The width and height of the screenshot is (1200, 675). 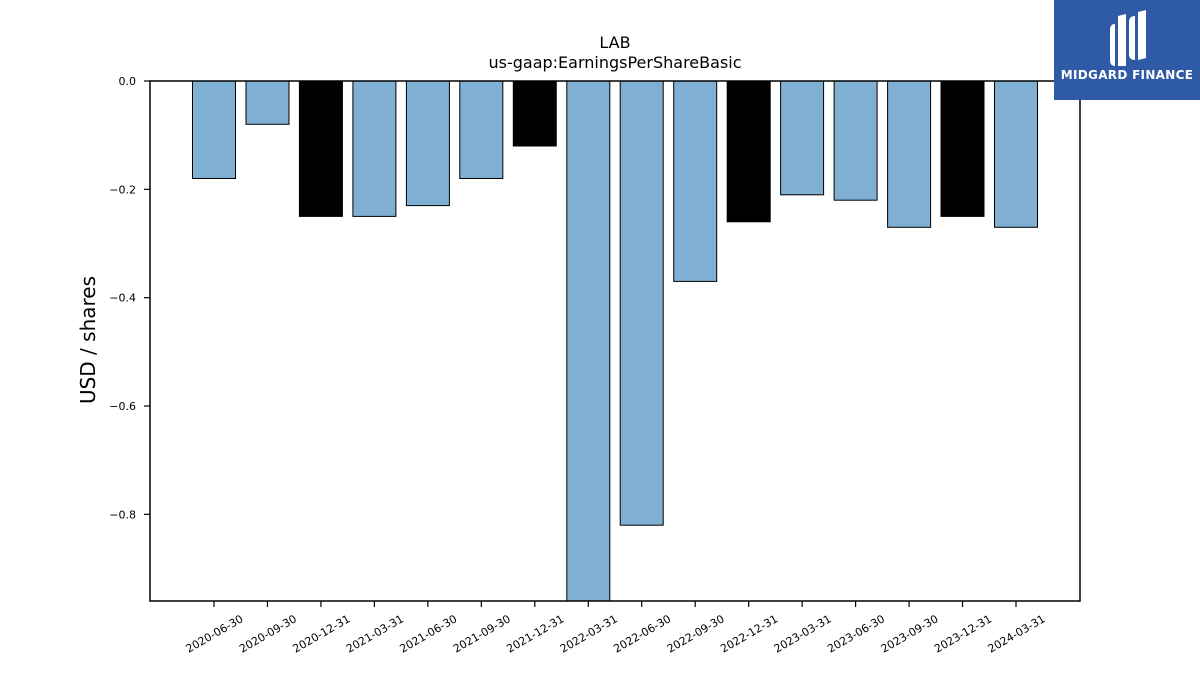 I want to click on x-tick-label: 2021-12-31, so click(x=535, y=633).